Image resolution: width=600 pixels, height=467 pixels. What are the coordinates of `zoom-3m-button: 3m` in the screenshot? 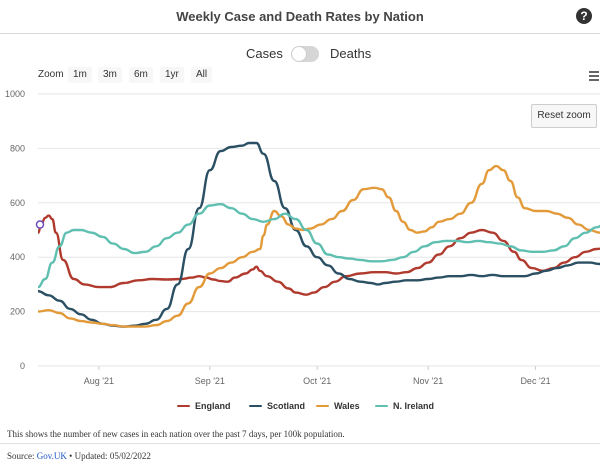 It's located at (110, 75).